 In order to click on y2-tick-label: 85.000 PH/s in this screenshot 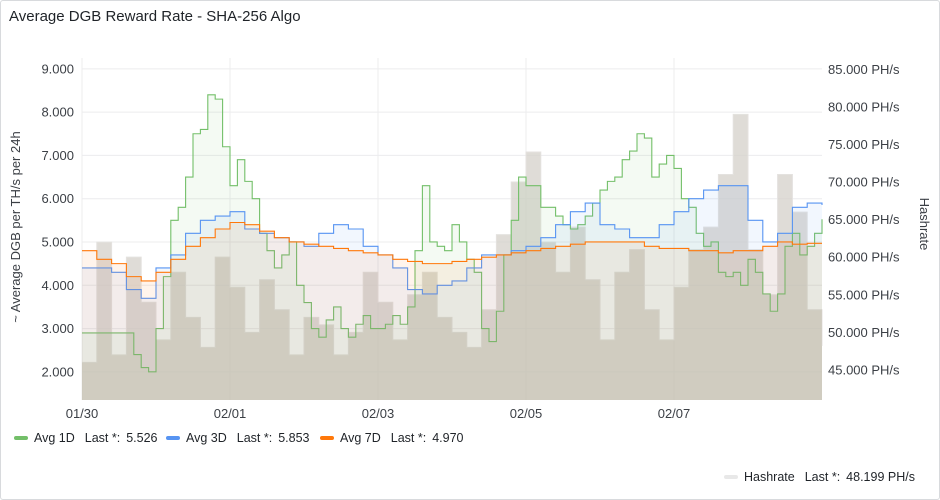, I will do `click(864, 69)`.